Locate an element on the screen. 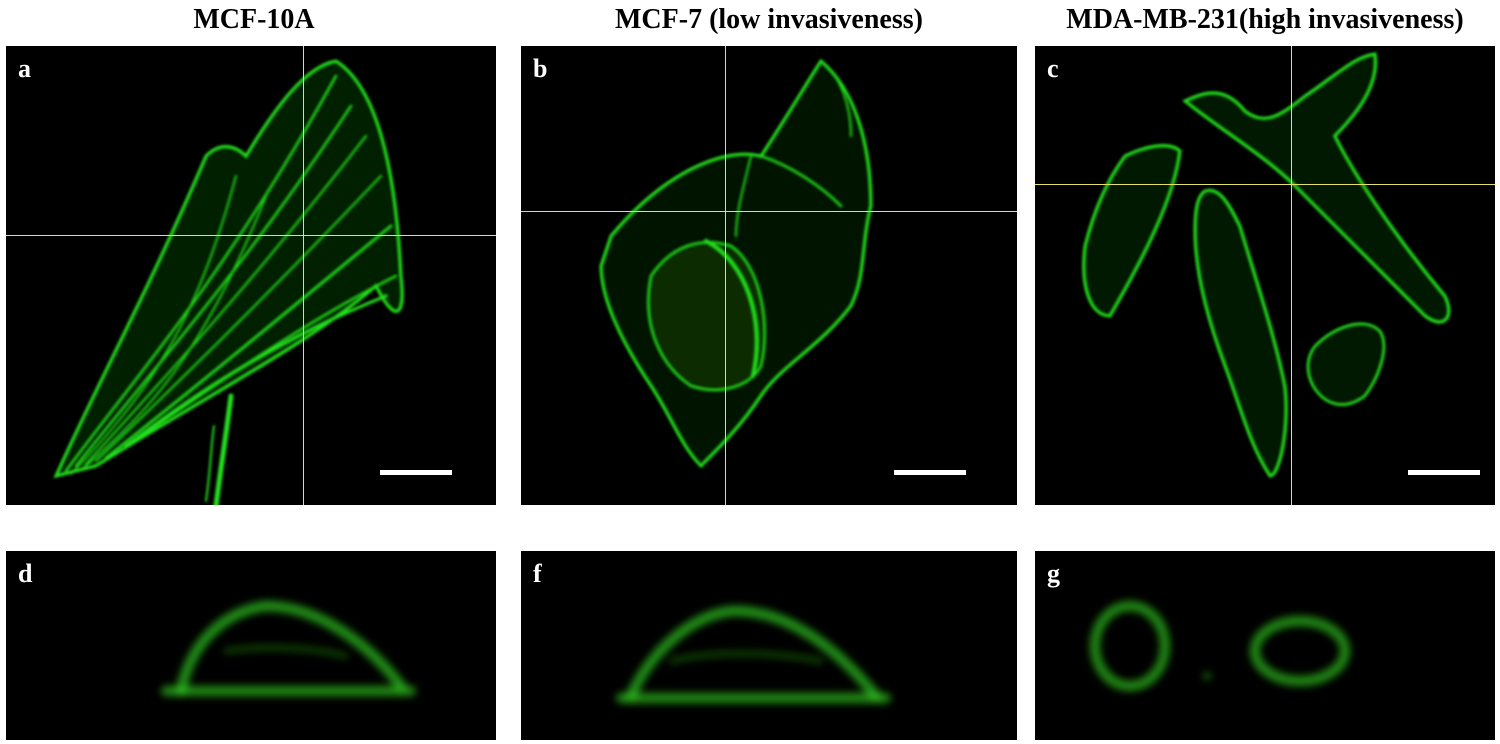 This screenshot has height=744, width=1500. panel-letter-f: f is located at coordinates (537, 573).